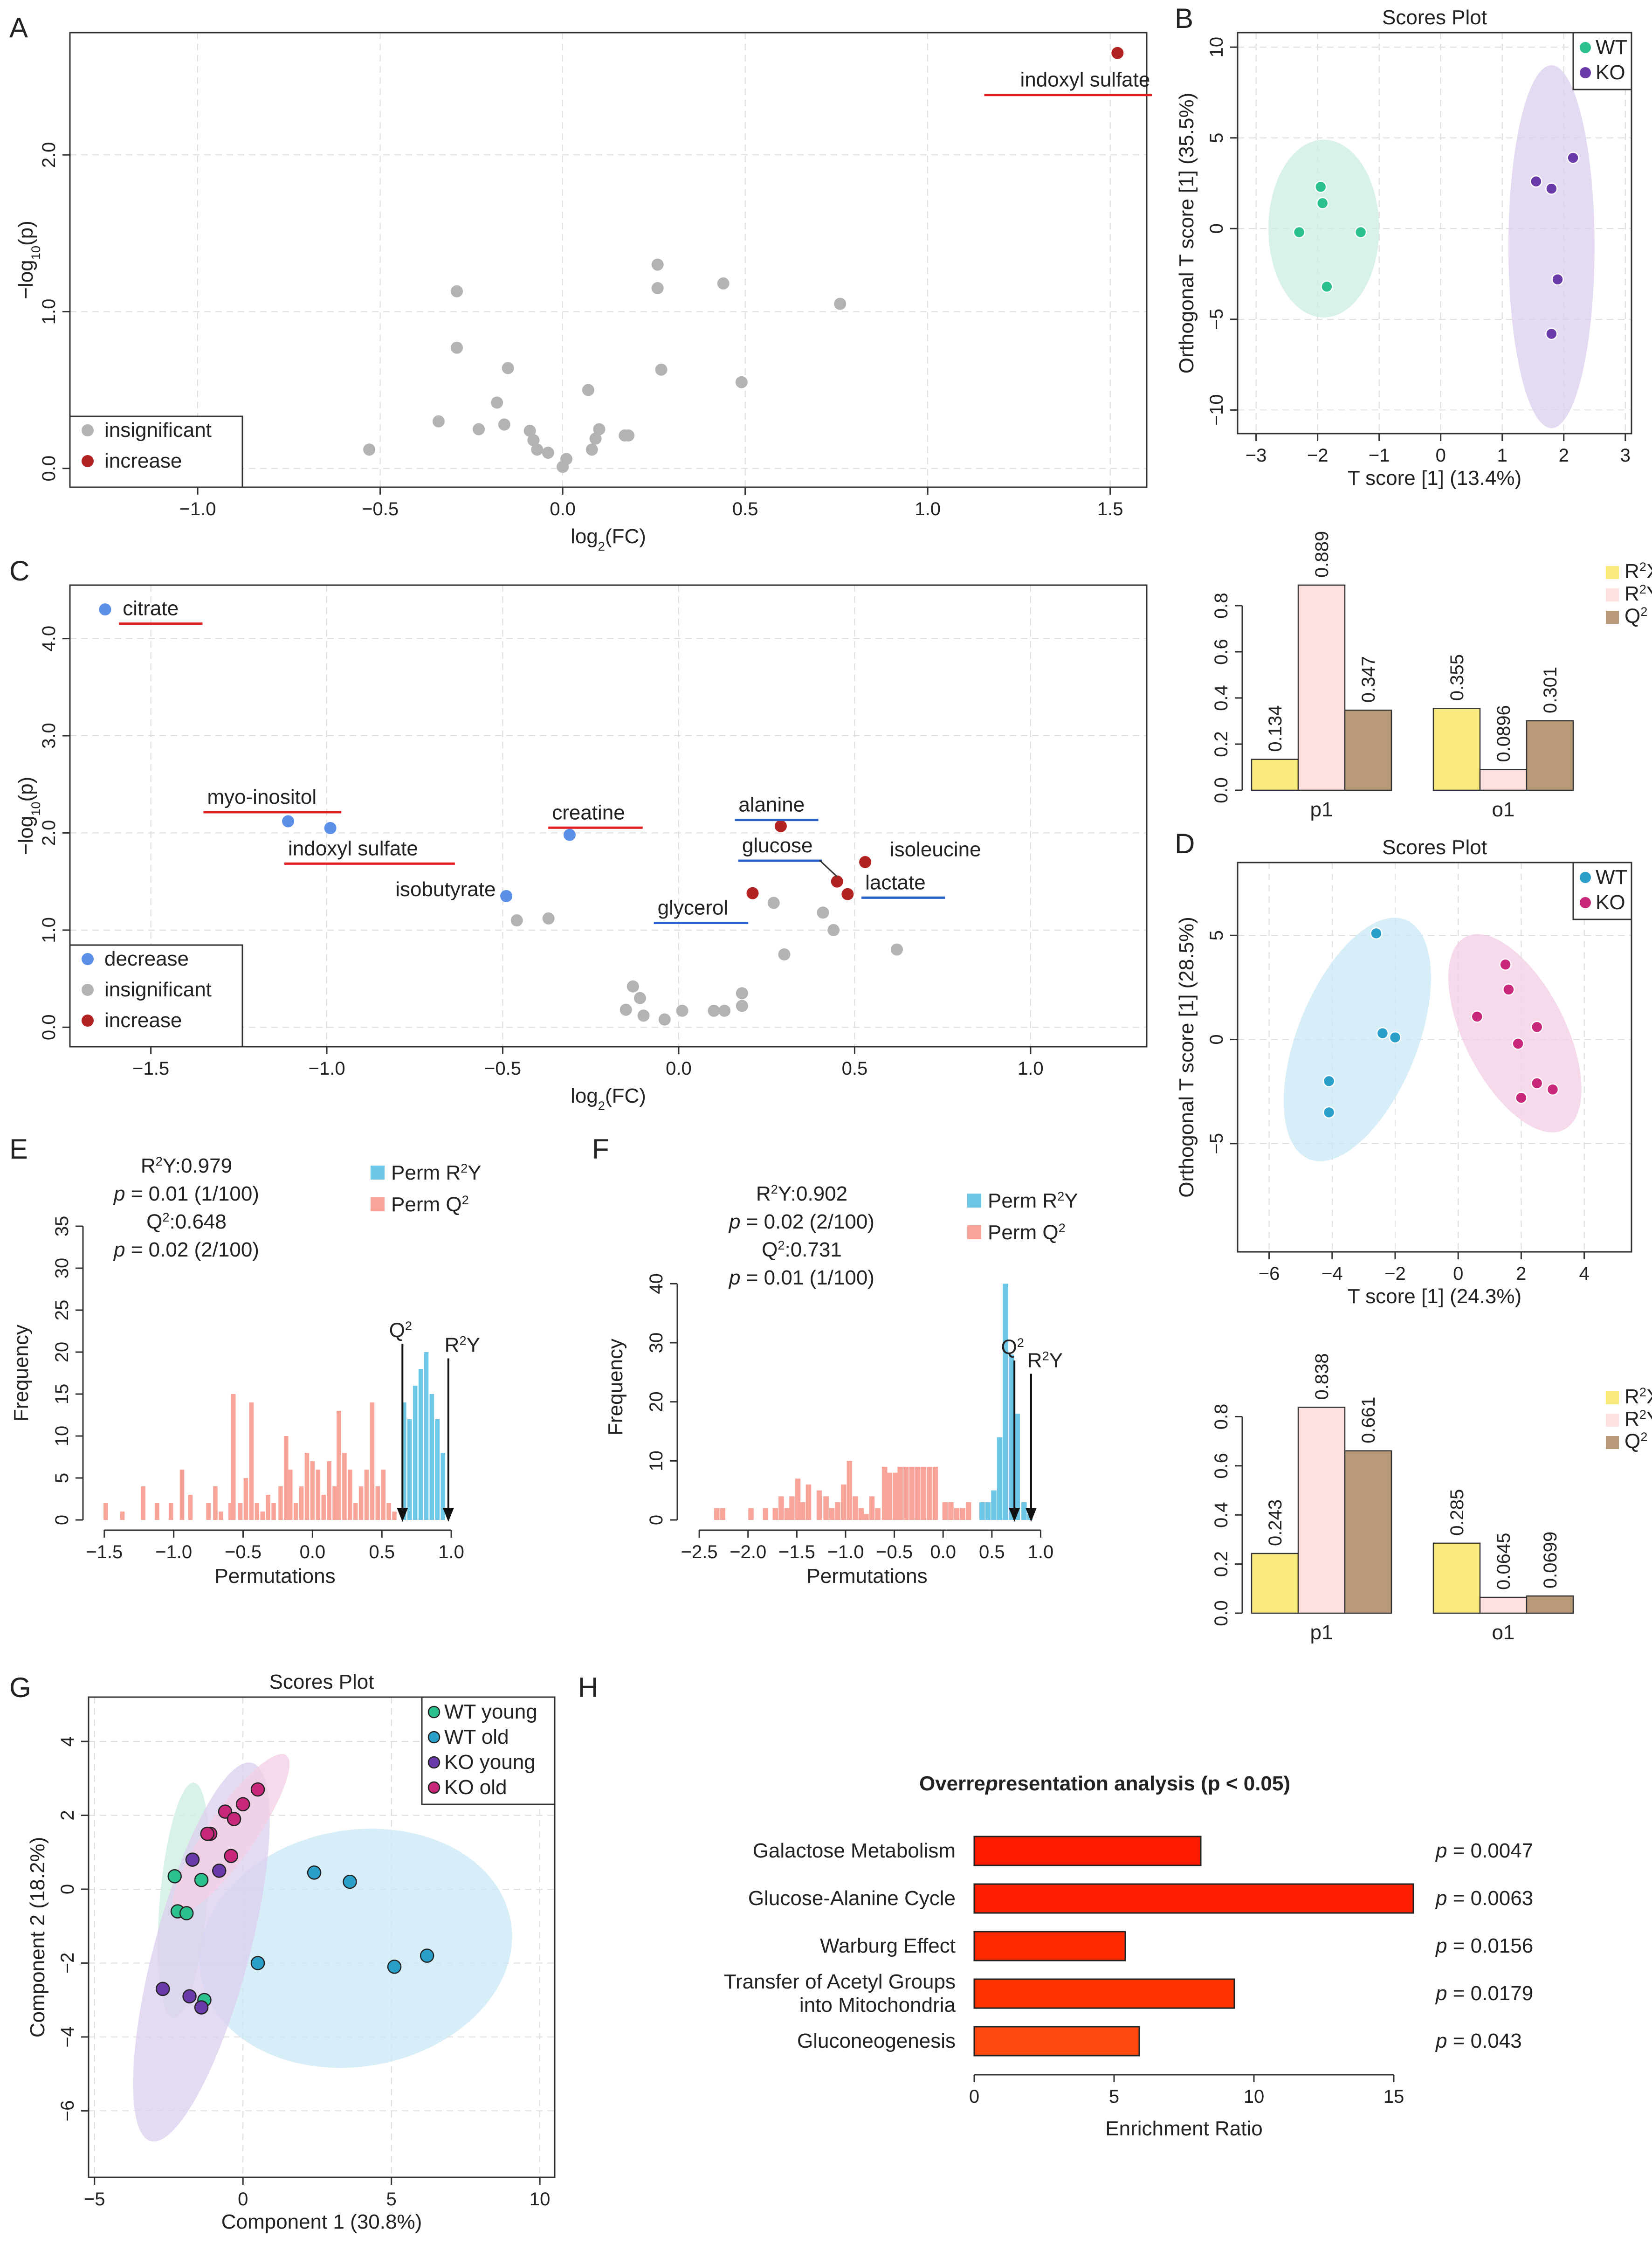 Image resolution: width=1652 pixels, height=2244 pixels. I want to click on x-axis-title-part: T score [1] (13.4%), so click(1435, 479).